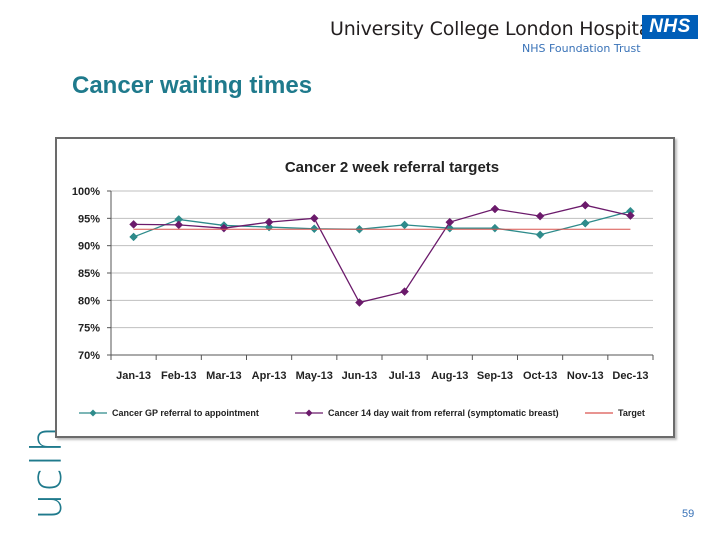  What do you see at coordinates (631, 413) in the screenshot?
I see `legend-label: Target` at bounding box center [631, 413].